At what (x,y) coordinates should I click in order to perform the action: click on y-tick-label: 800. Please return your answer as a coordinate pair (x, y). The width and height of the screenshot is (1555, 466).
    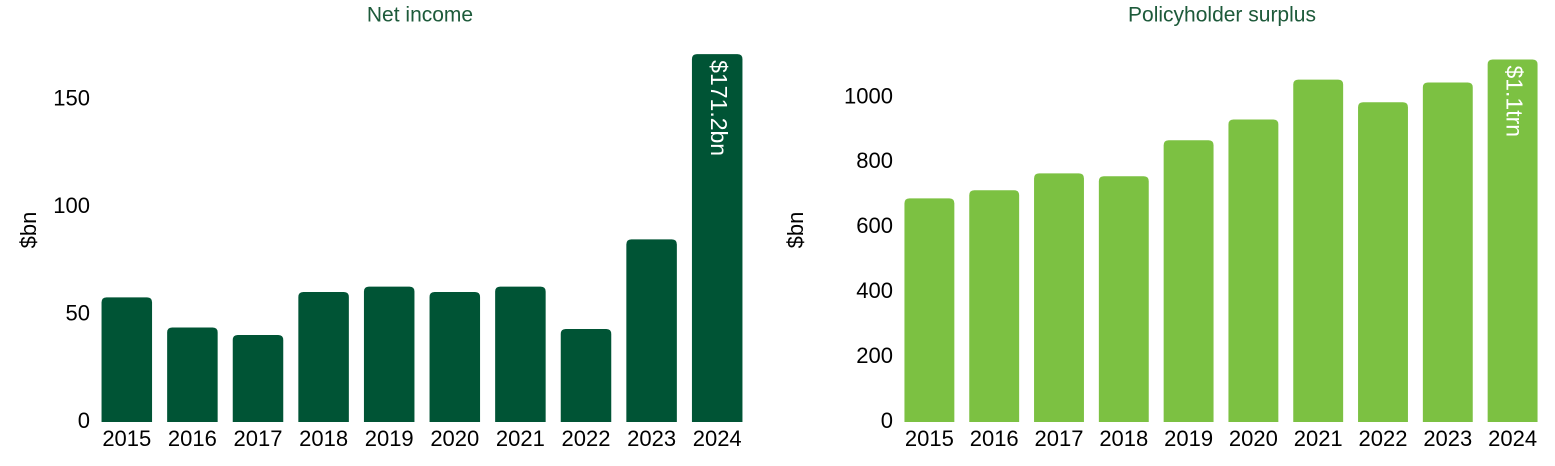
    Looking at the image, I should click on (874, 160).